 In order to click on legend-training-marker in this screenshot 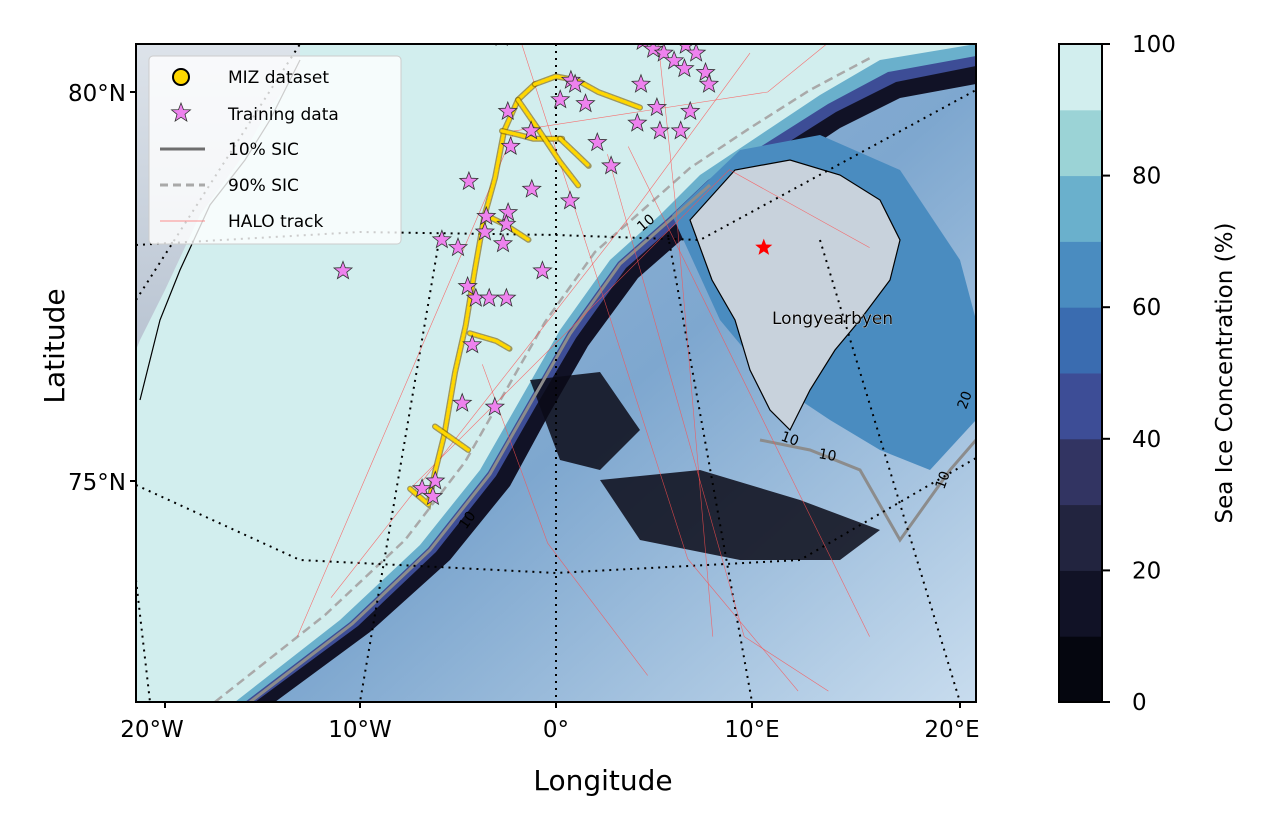, I will do `click(181, 112)`.